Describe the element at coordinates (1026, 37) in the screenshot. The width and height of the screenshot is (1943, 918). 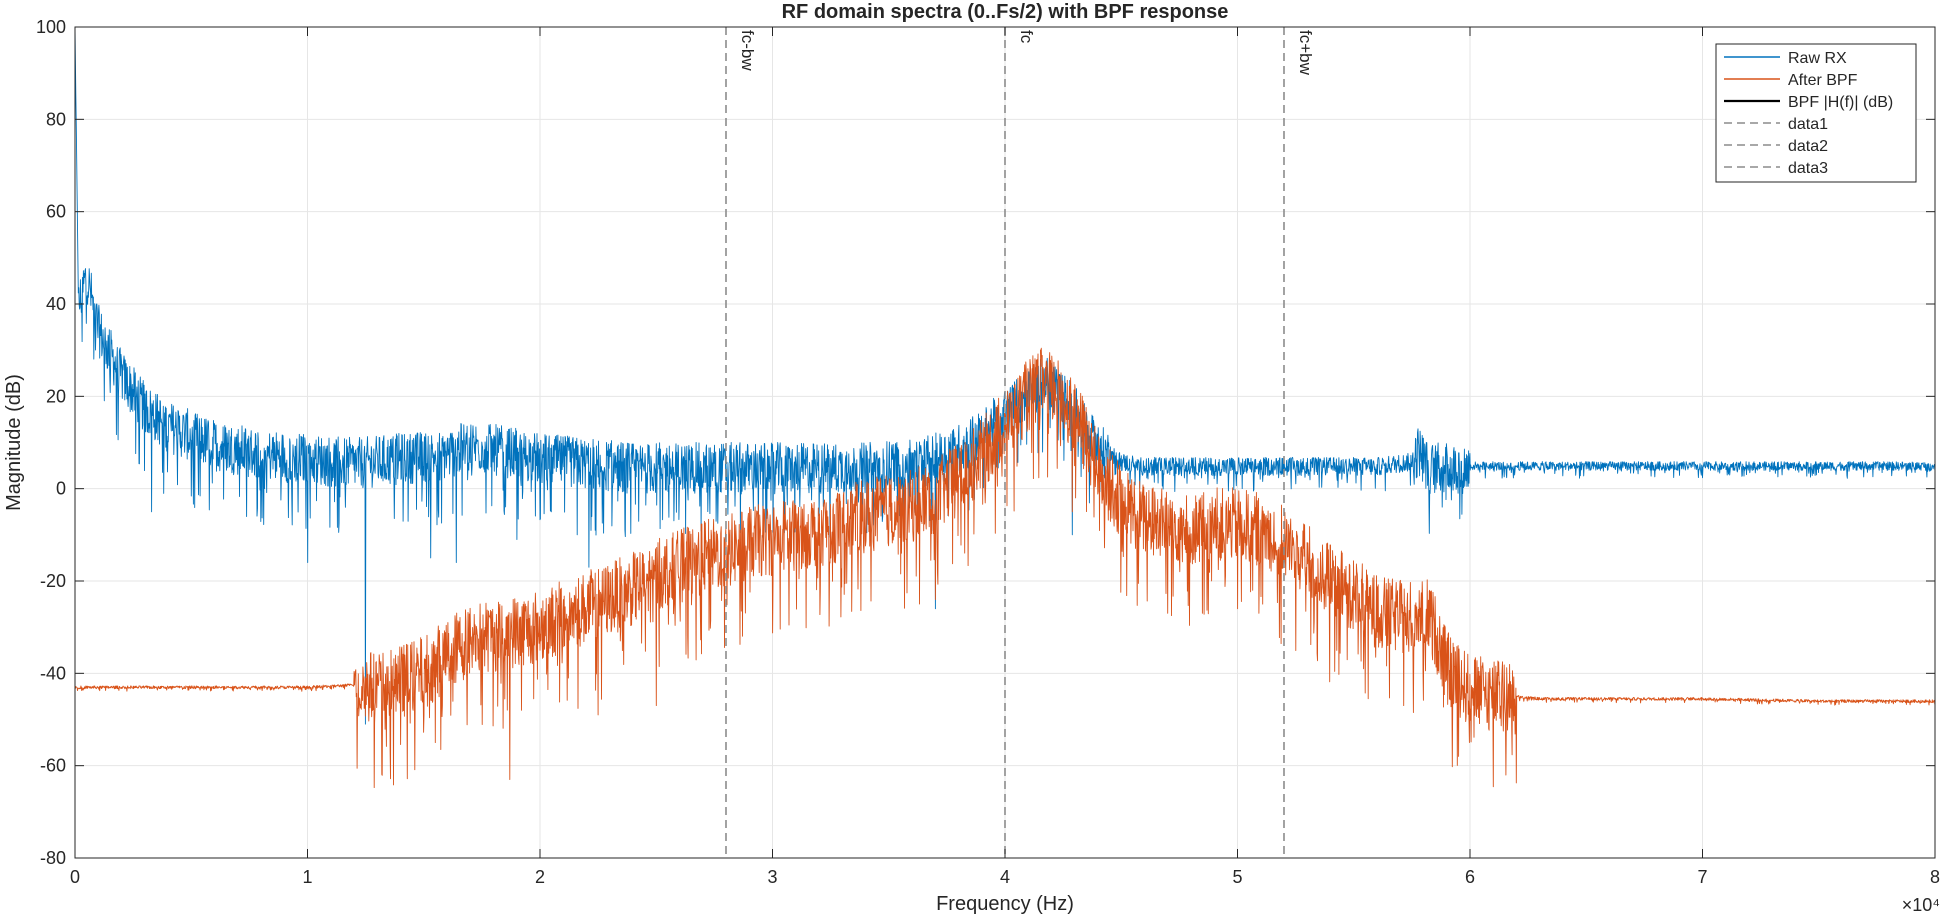
I see `marker-label-data2: fc` at that location.